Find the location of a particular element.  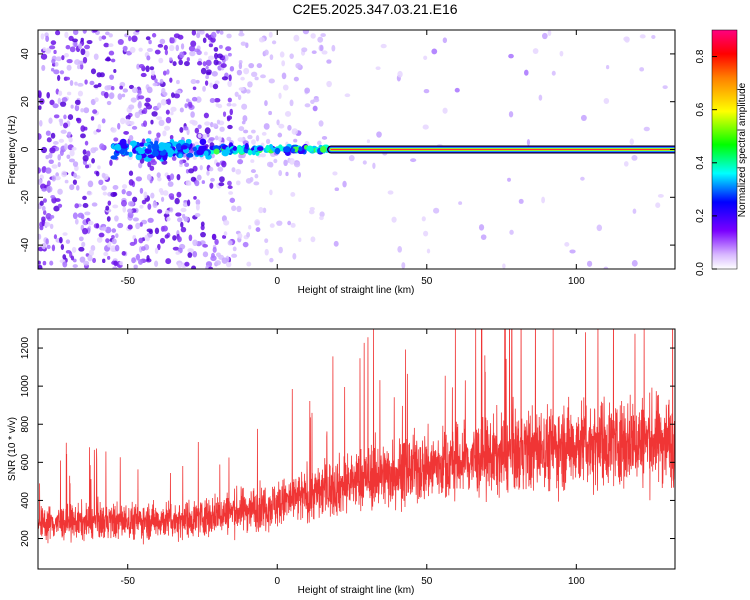

y-tick-label: 40 is located at coordinates (25, 54).